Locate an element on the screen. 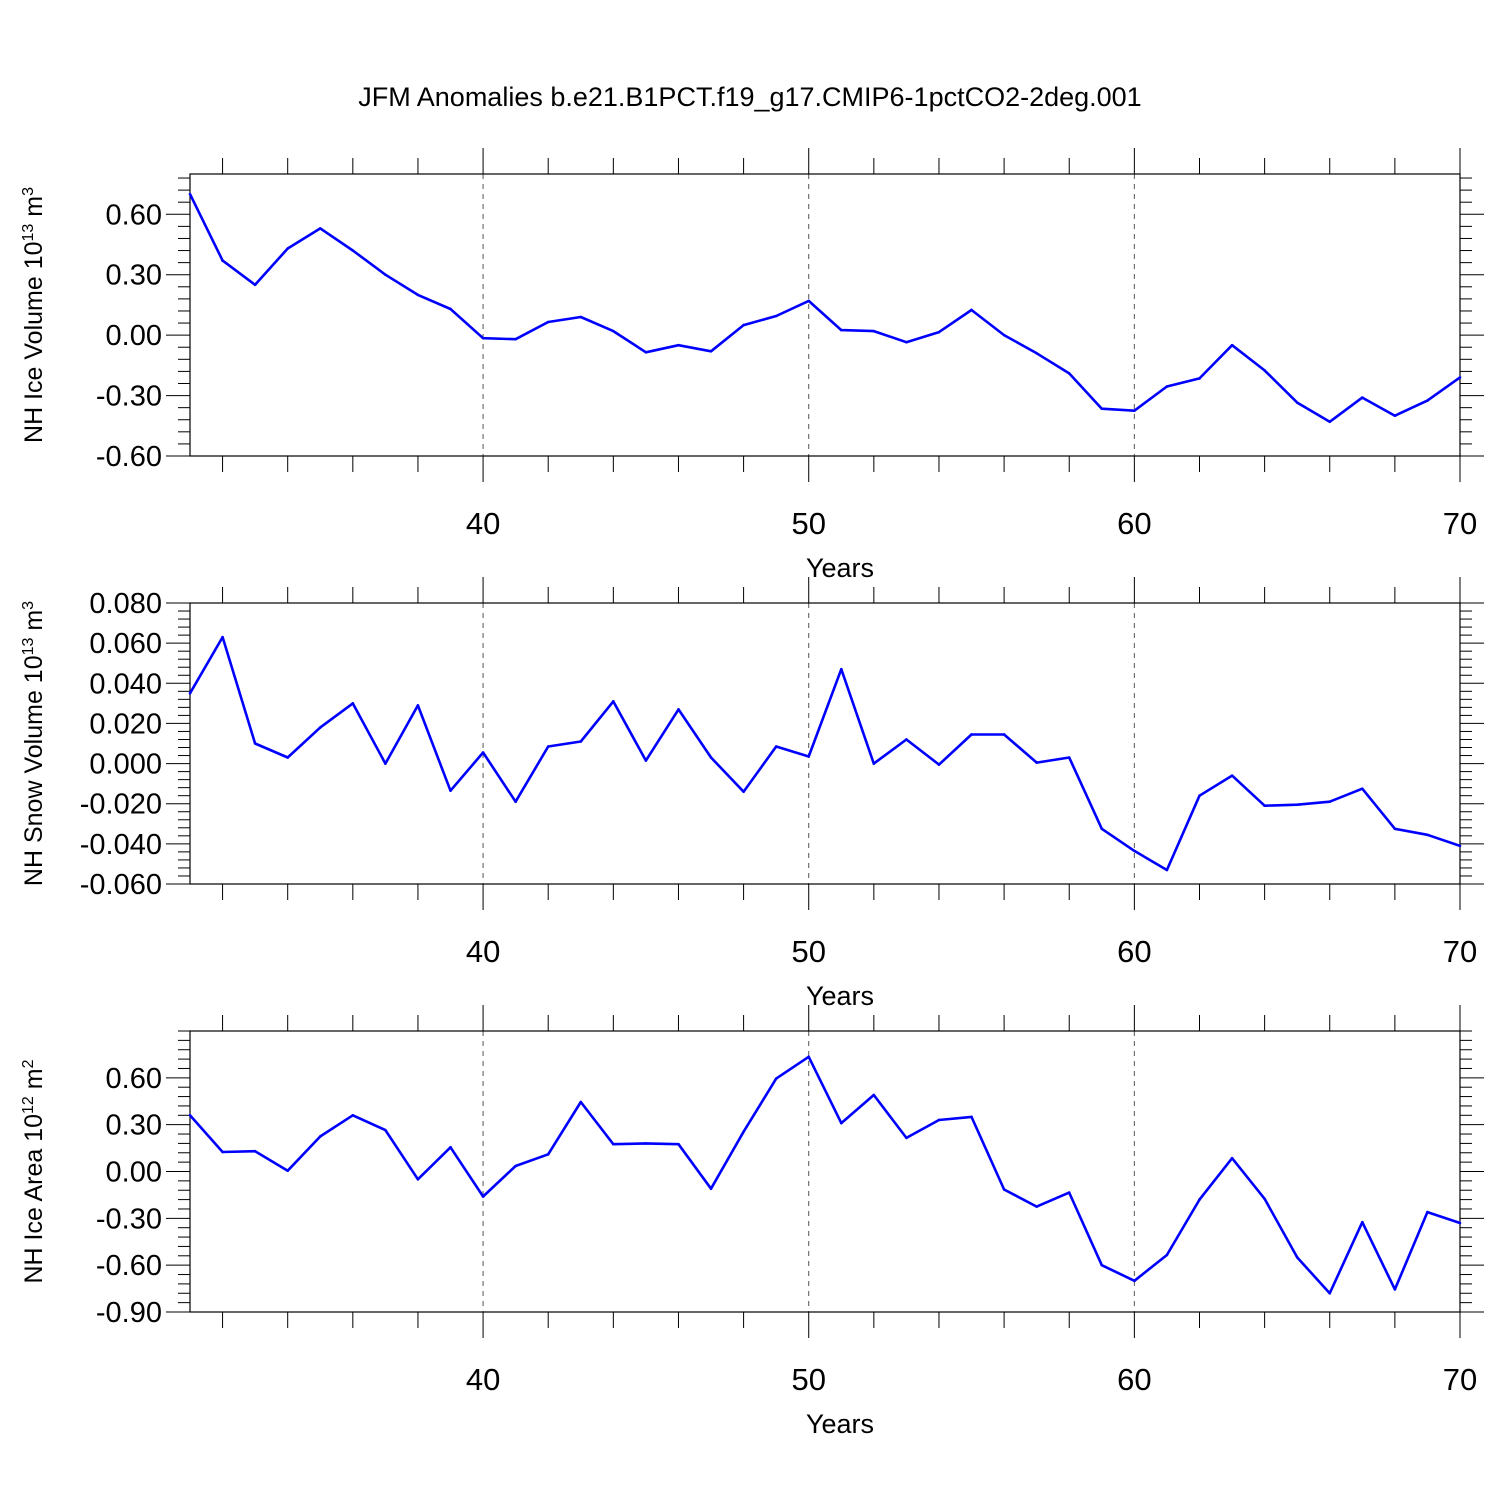  y-axis-label-superscript: 12 is located at coordinates (28, 1105).